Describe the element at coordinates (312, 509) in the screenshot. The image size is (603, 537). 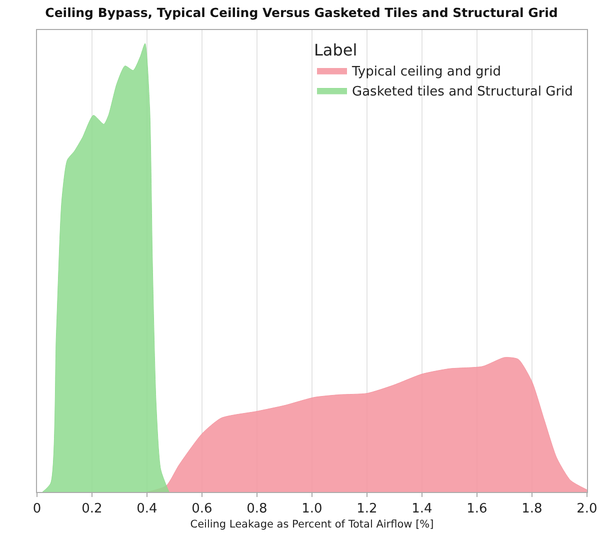
I see `x-tick-label: 1.0` at that location.